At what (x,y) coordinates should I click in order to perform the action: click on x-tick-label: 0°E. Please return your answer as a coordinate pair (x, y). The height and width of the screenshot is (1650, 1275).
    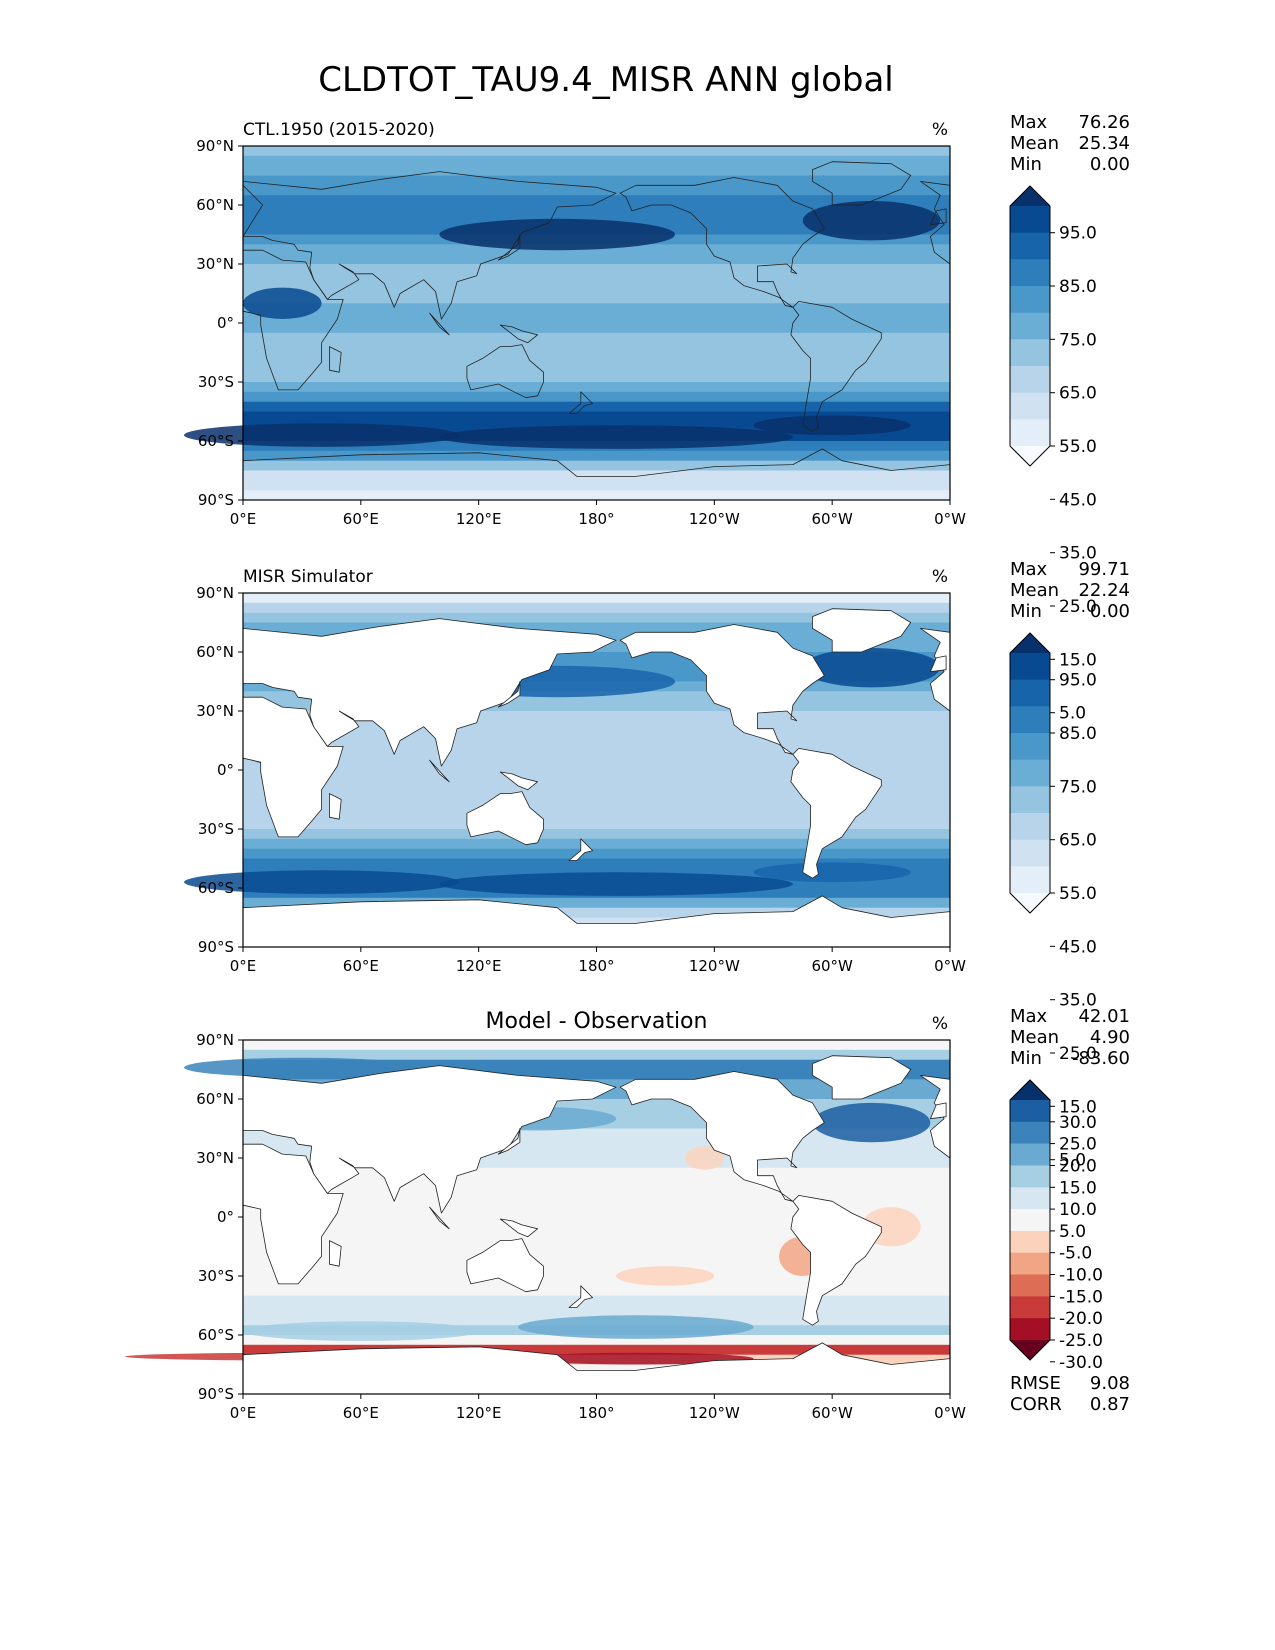
    Looking at the image, I should click on (243, 1413).